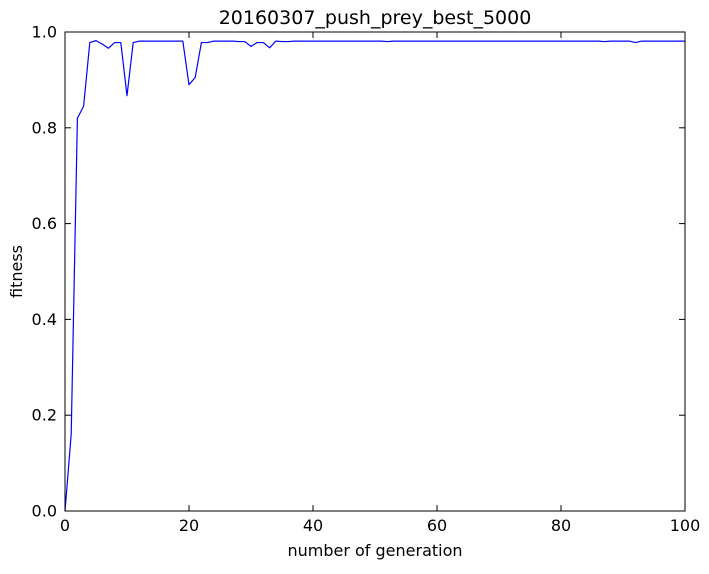 This screenshot has width=709, height=574. I want to click on x-tick-label: 100, so click(685, 525).